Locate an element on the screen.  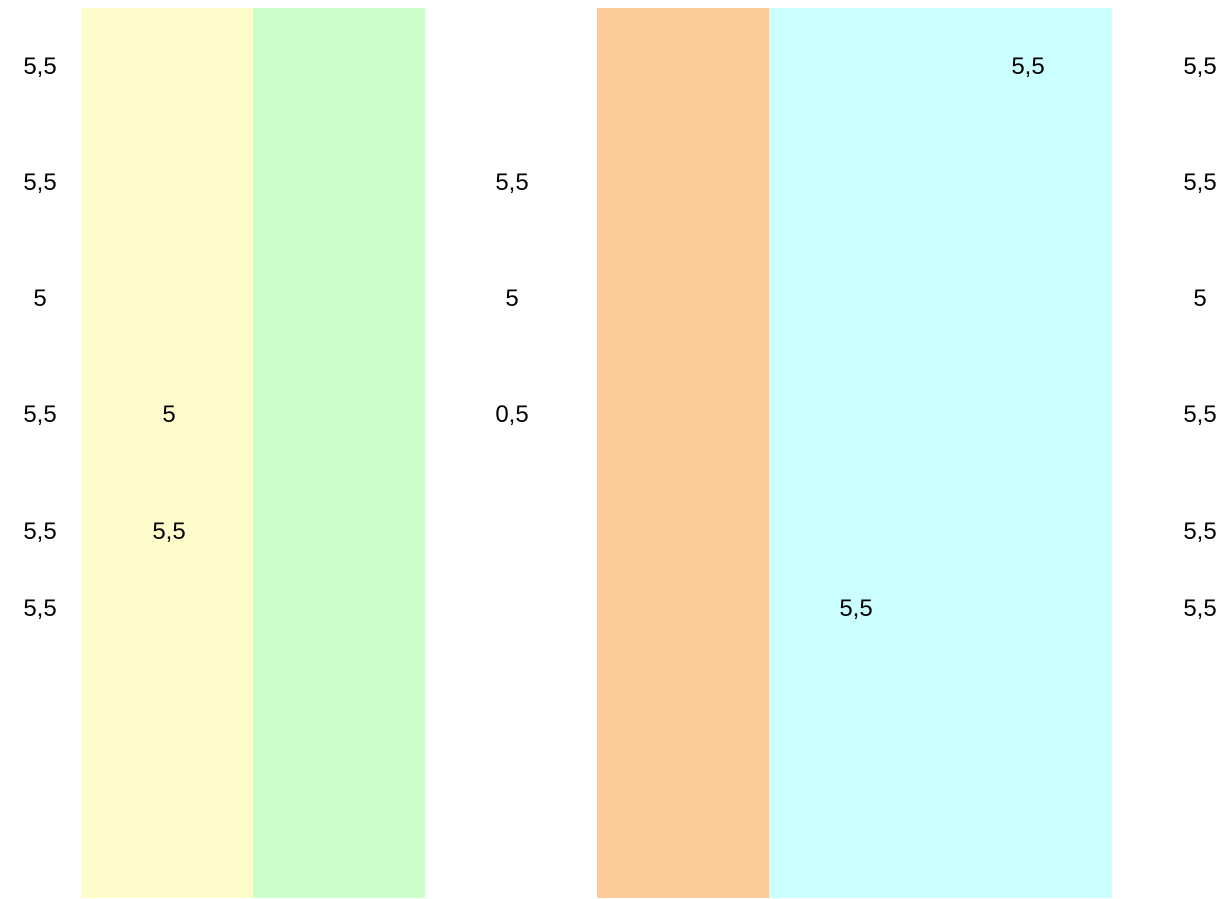
left-cell-5: 5,5 is located at coordinates (40, 531).